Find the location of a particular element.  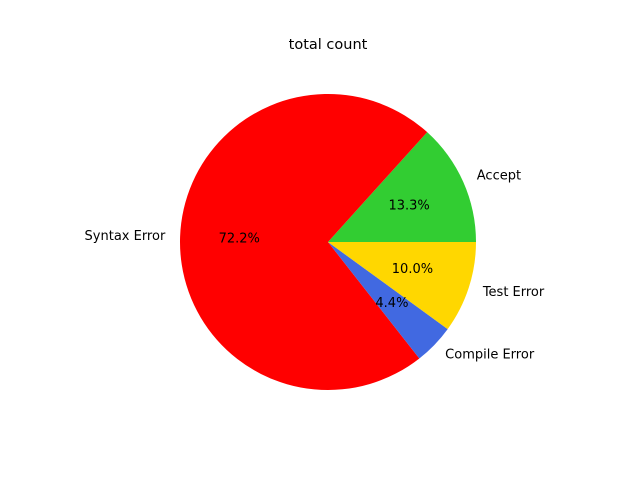

slice-percent-syntax-error: 72.2% is located at coordinates (239, 238).